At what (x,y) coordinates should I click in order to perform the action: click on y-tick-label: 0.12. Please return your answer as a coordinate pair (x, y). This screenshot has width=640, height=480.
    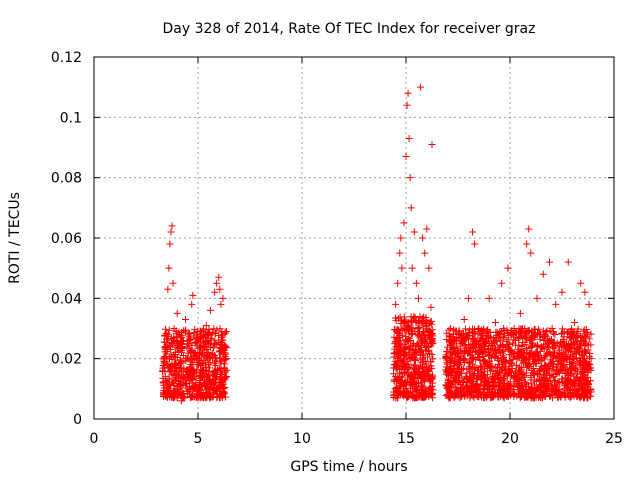
    Looking at the image, I should click on (66, 58).